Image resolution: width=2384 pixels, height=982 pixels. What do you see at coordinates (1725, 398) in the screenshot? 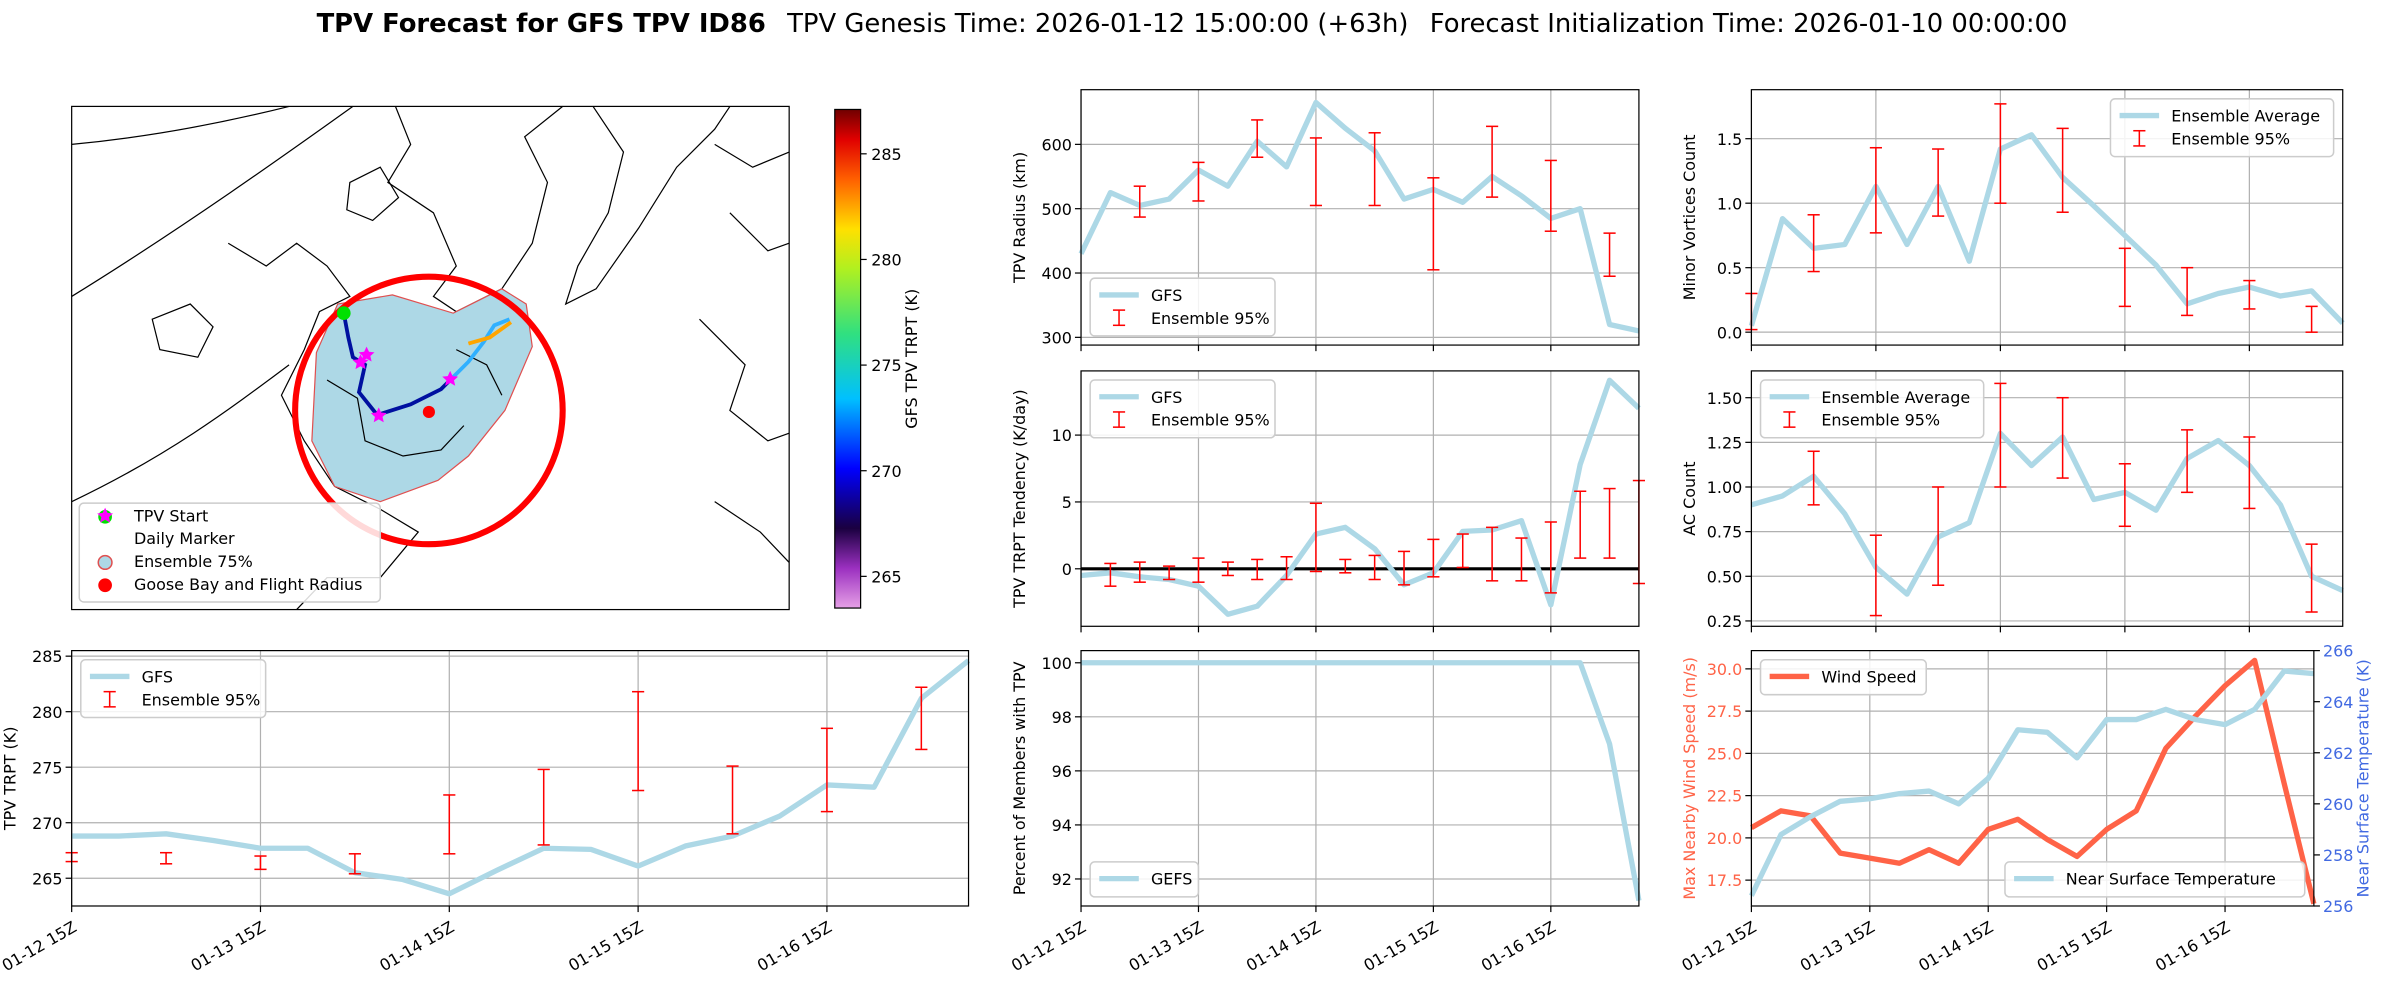
I see `y-tick-label: 1.50` at bounding box center [1725, 398].